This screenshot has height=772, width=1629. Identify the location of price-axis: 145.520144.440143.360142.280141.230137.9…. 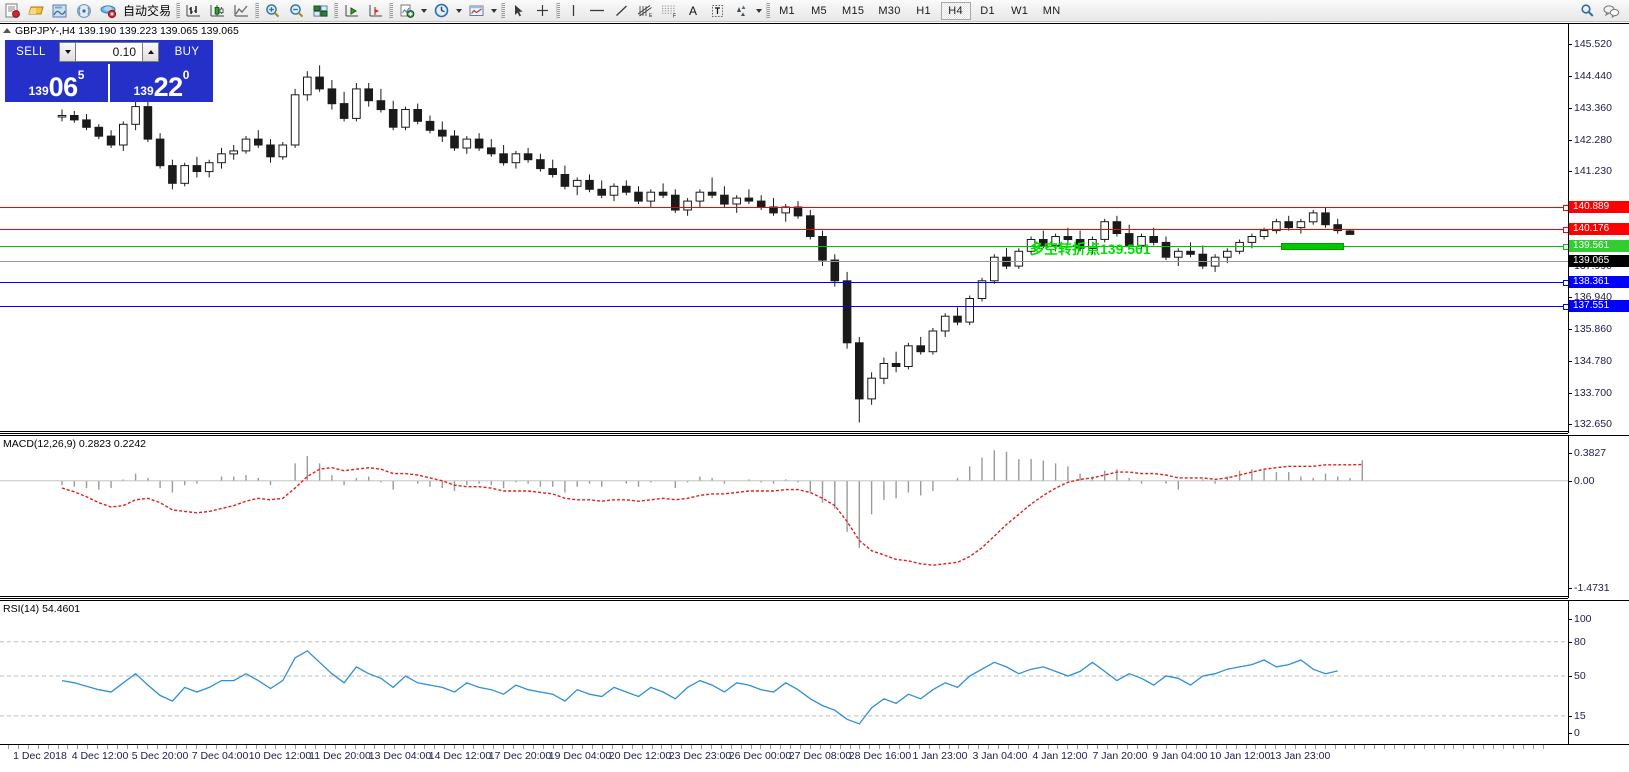
(1598, 228).